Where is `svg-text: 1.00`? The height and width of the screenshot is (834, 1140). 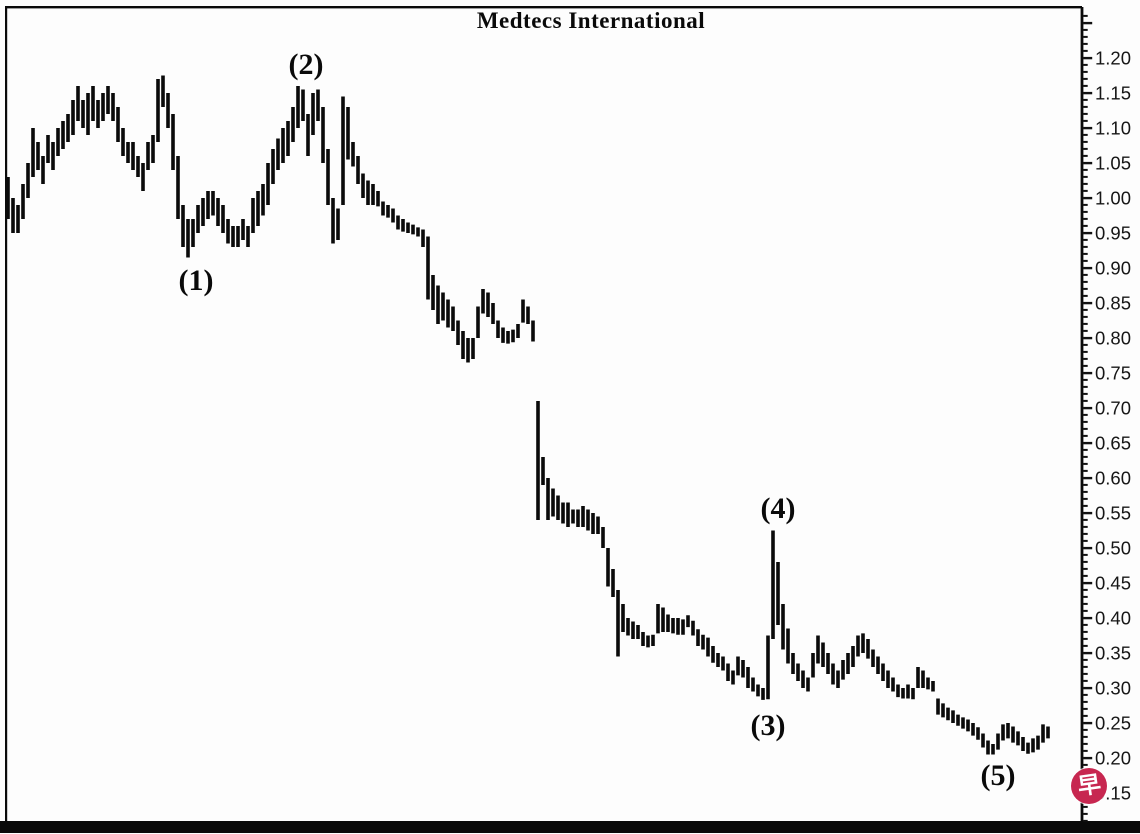 svg-text: 1.00 is located at coordinates (1113, 198).